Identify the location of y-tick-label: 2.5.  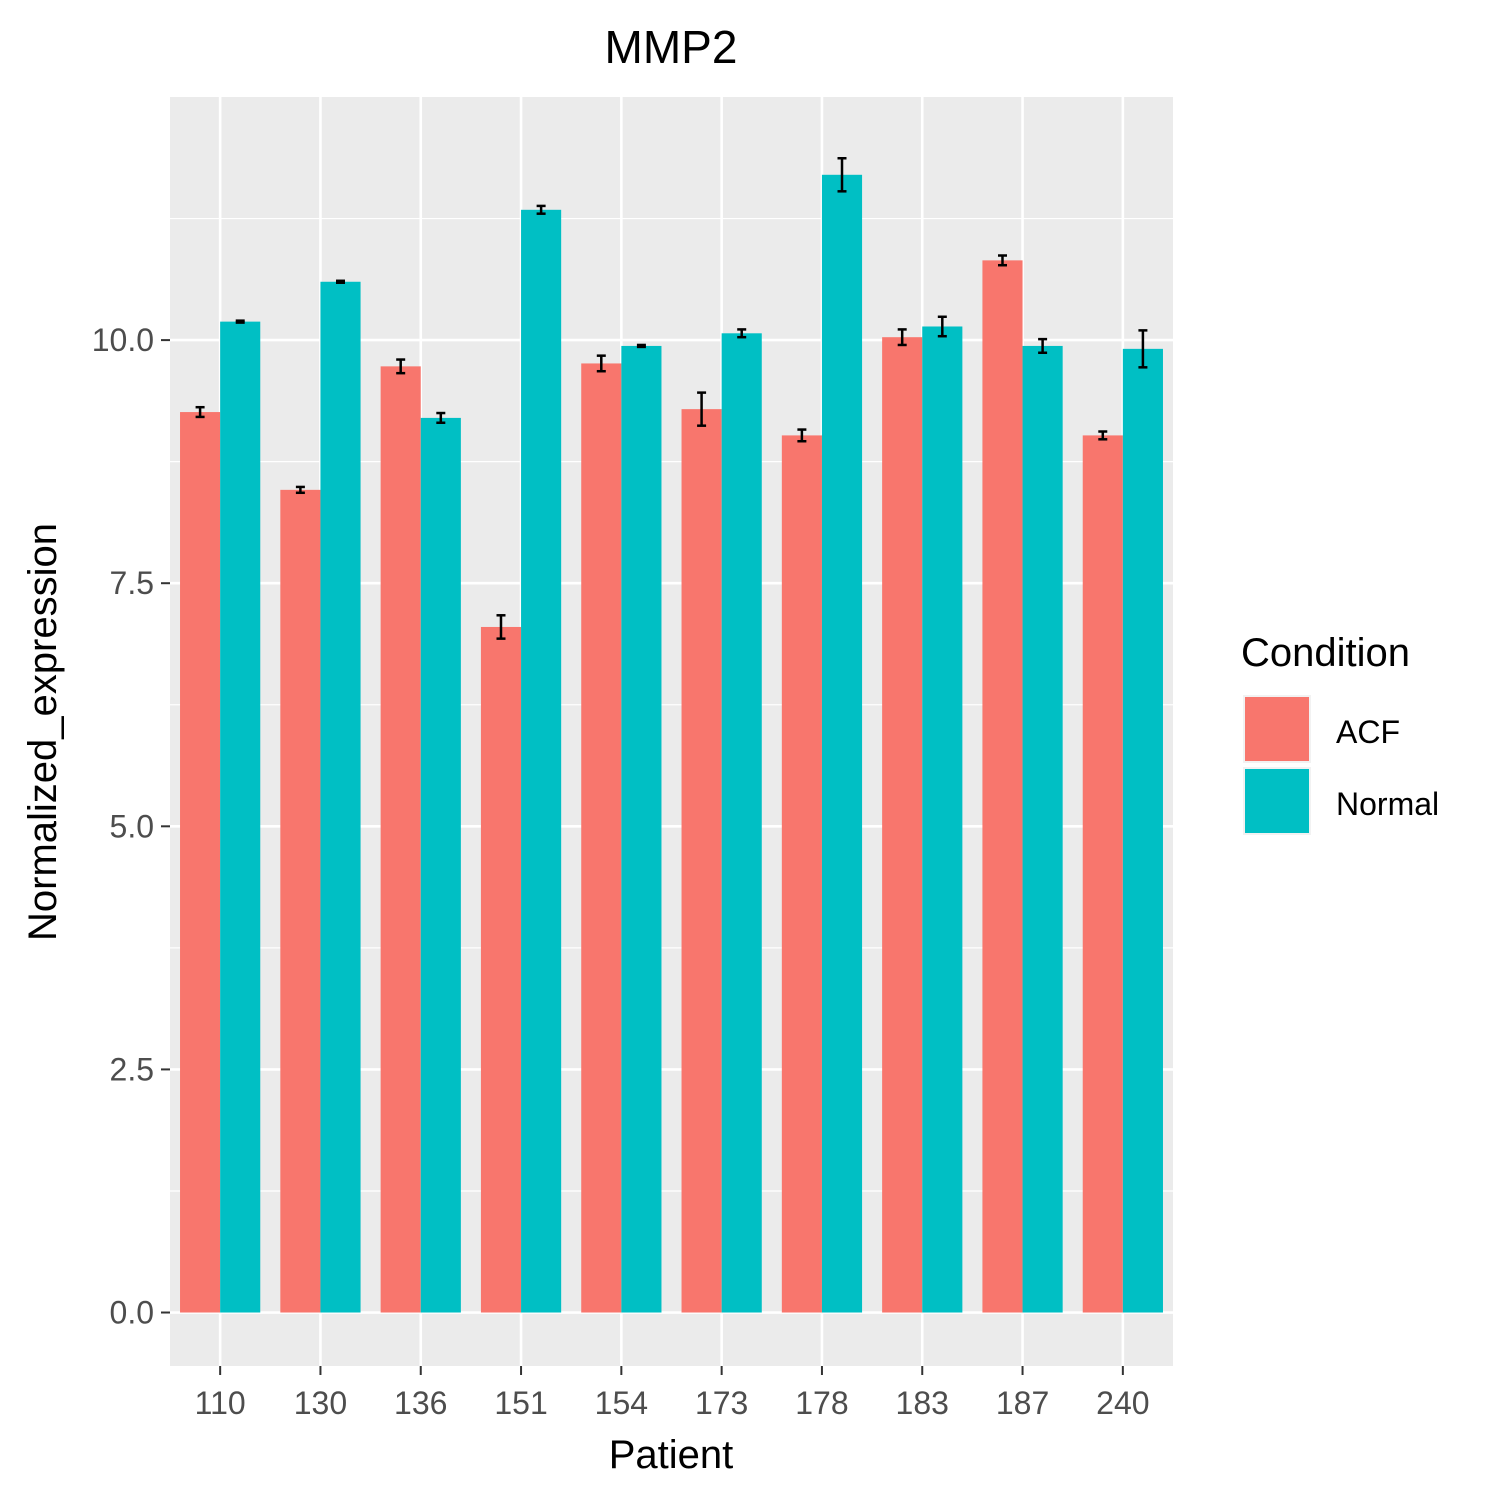
(132, 1069).